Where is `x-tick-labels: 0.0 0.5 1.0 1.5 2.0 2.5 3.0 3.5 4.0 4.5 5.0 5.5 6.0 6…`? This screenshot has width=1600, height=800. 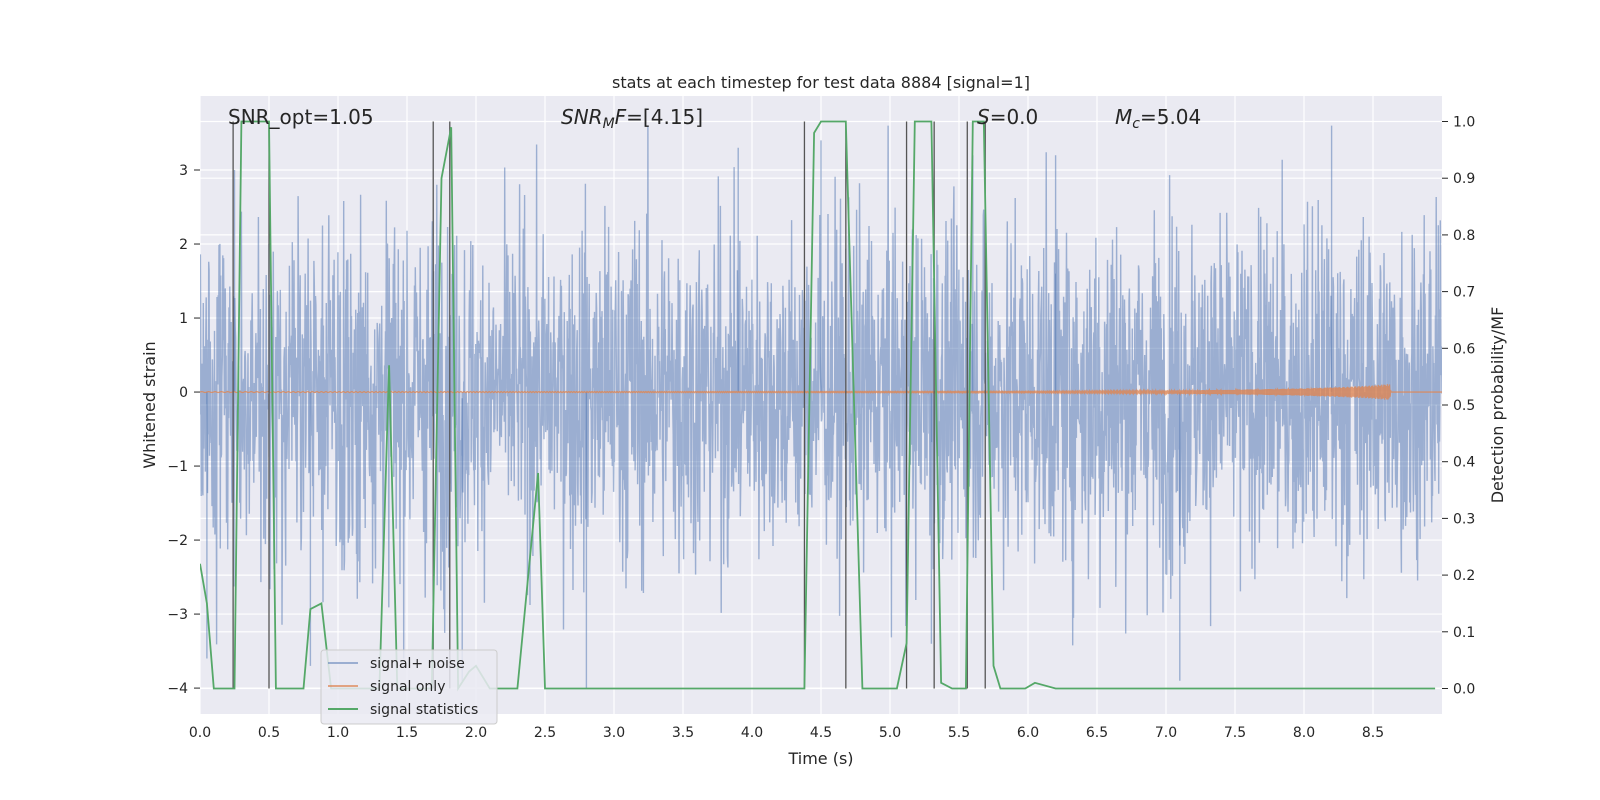
x-tick-labels: 0.0 0.5 1.0 1.5 2.0 2.5 3.0 3.5 4.0 4.5 5.0 5.5 6.0 6… is located at coordinates (786, 733).